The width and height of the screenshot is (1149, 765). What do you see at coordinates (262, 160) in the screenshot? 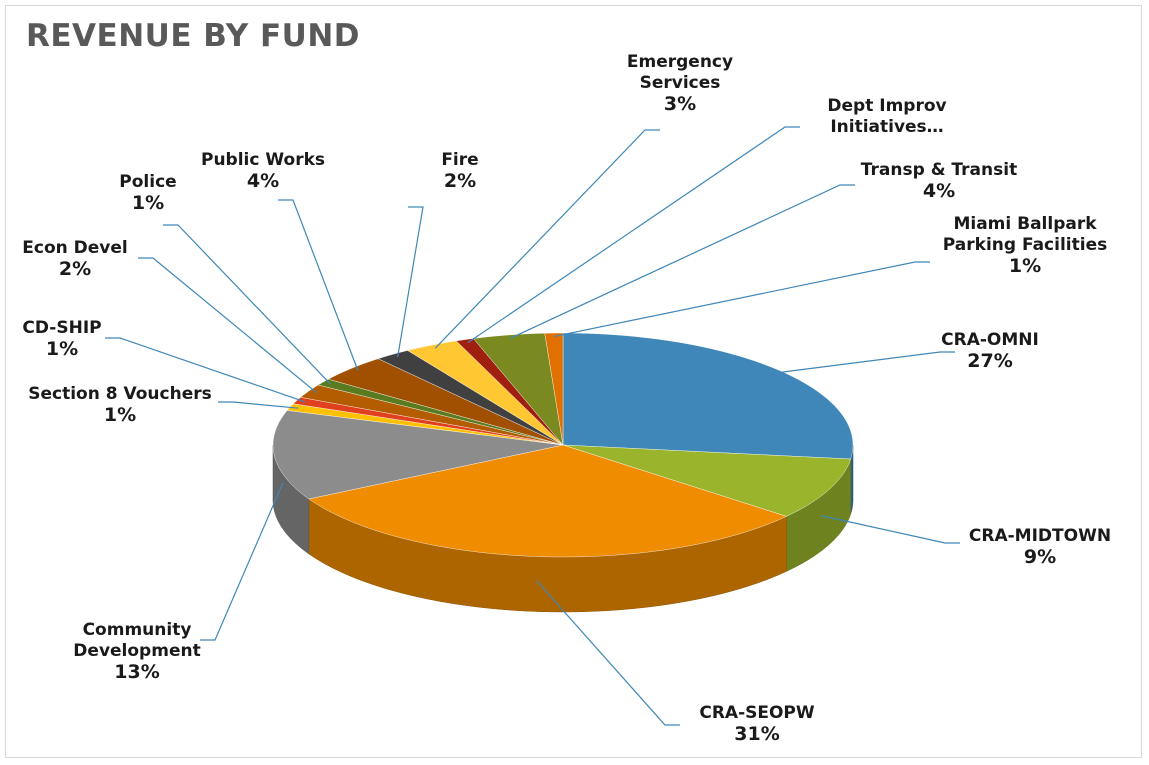
I see `category-label: Public Works` at bounding box center [262, 160].